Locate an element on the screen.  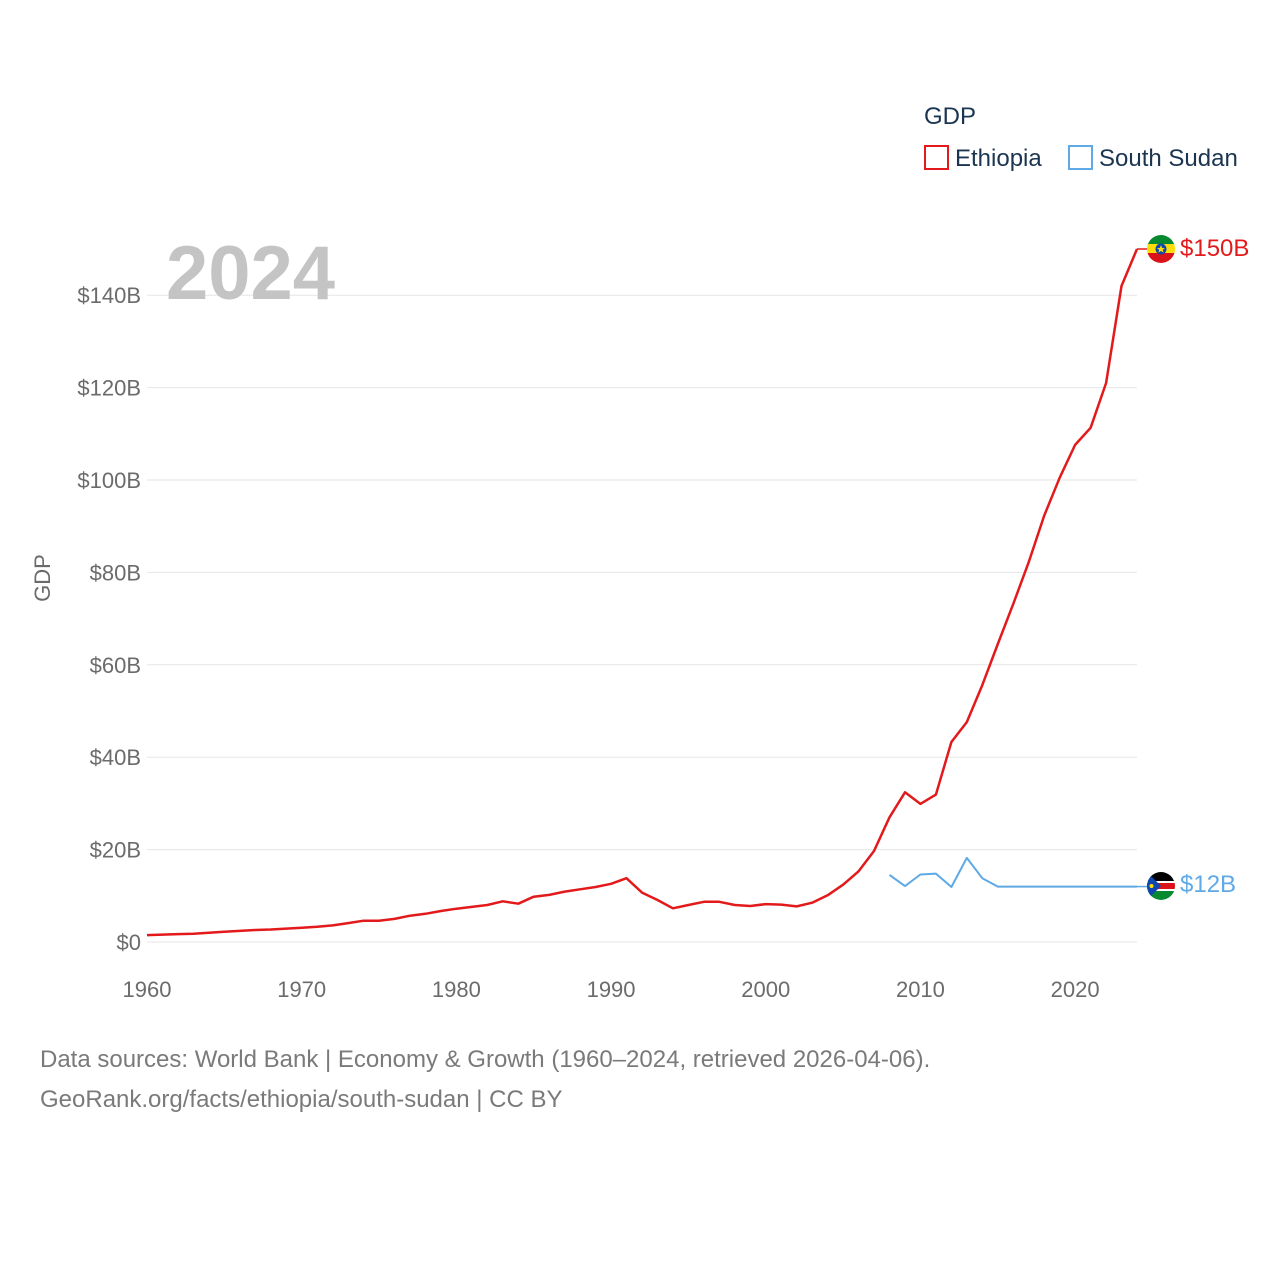
ethiopia-flag-icon is located at coordinates (1161, 249).